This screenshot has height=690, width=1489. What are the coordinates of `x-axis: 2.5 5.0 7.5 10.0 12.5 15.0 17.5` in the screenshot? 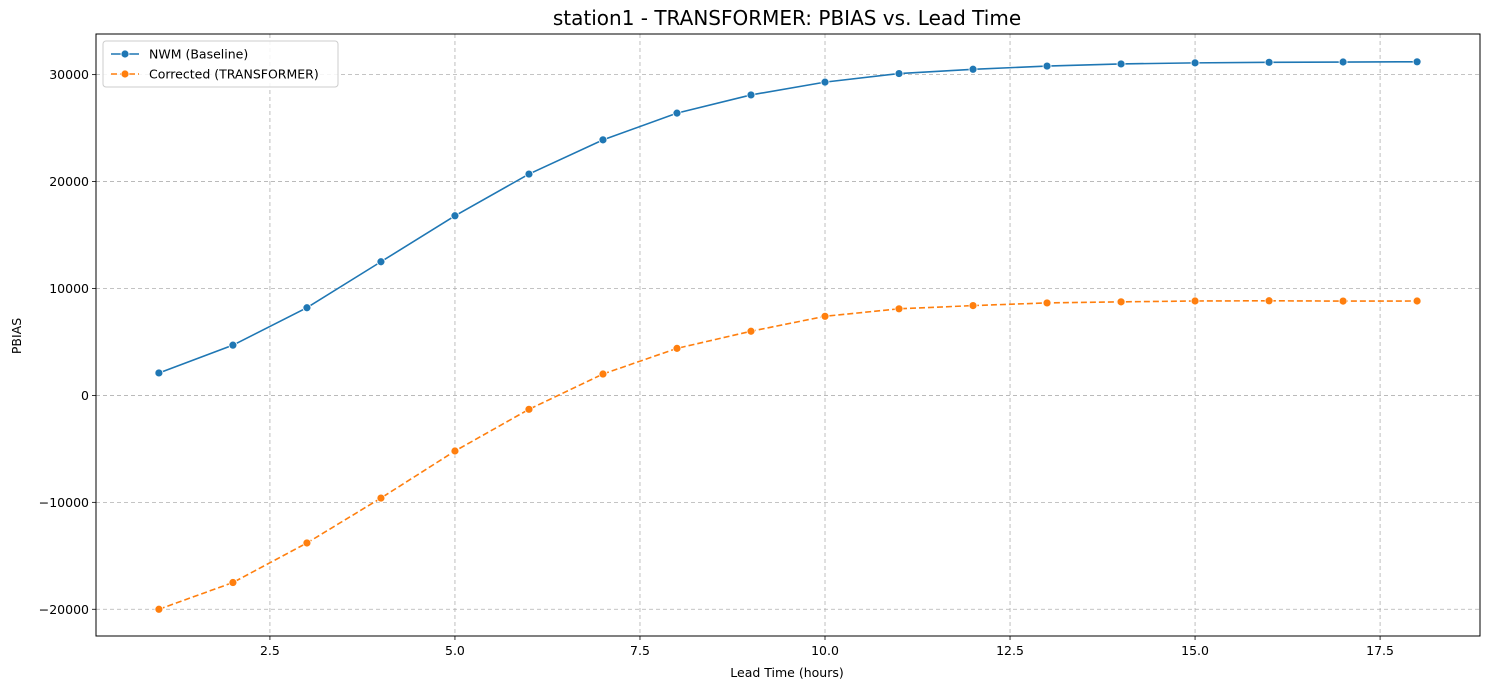 It's located at (827, 647).